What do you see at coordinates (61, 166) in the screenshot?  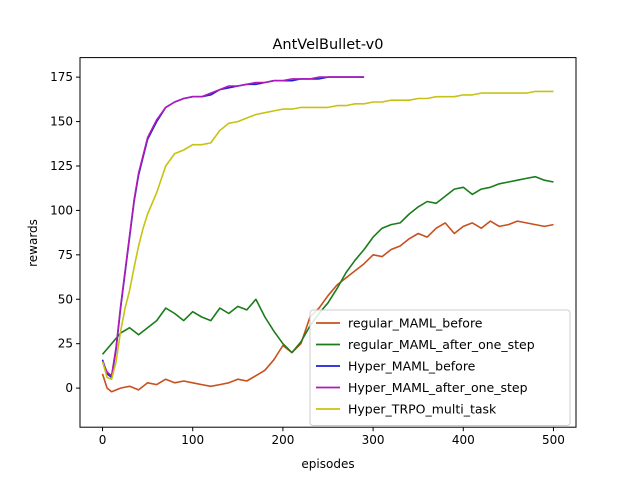 I see `y-tick-label: 125` at bounding box center [61, 166].